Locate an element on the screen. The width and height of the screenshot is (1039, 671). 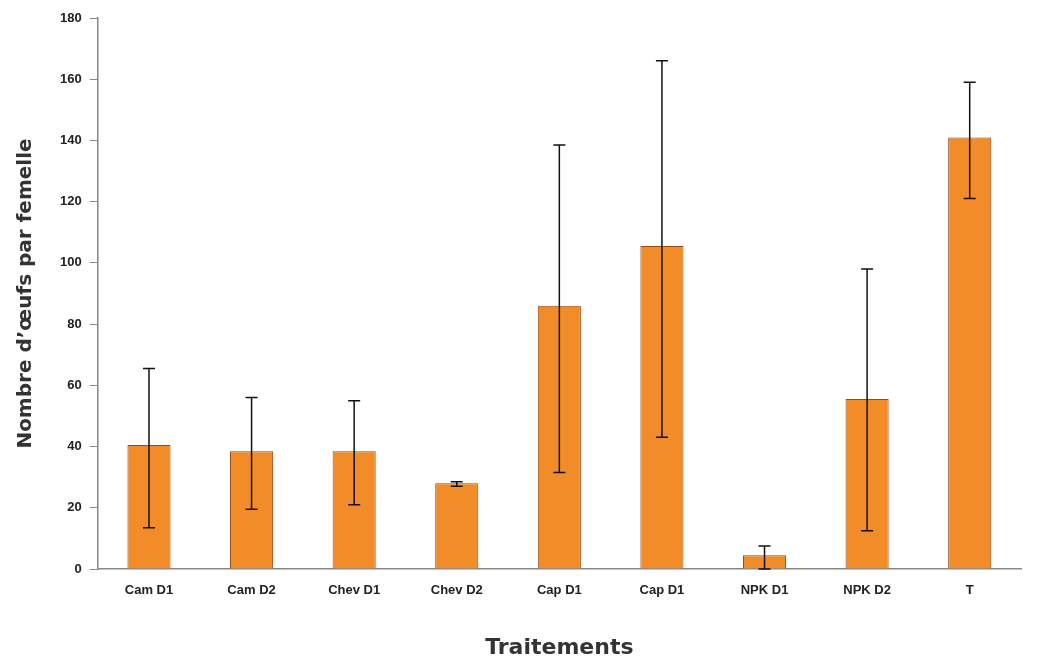
y-tick-label: 20 is located at coordinates (74, 507).